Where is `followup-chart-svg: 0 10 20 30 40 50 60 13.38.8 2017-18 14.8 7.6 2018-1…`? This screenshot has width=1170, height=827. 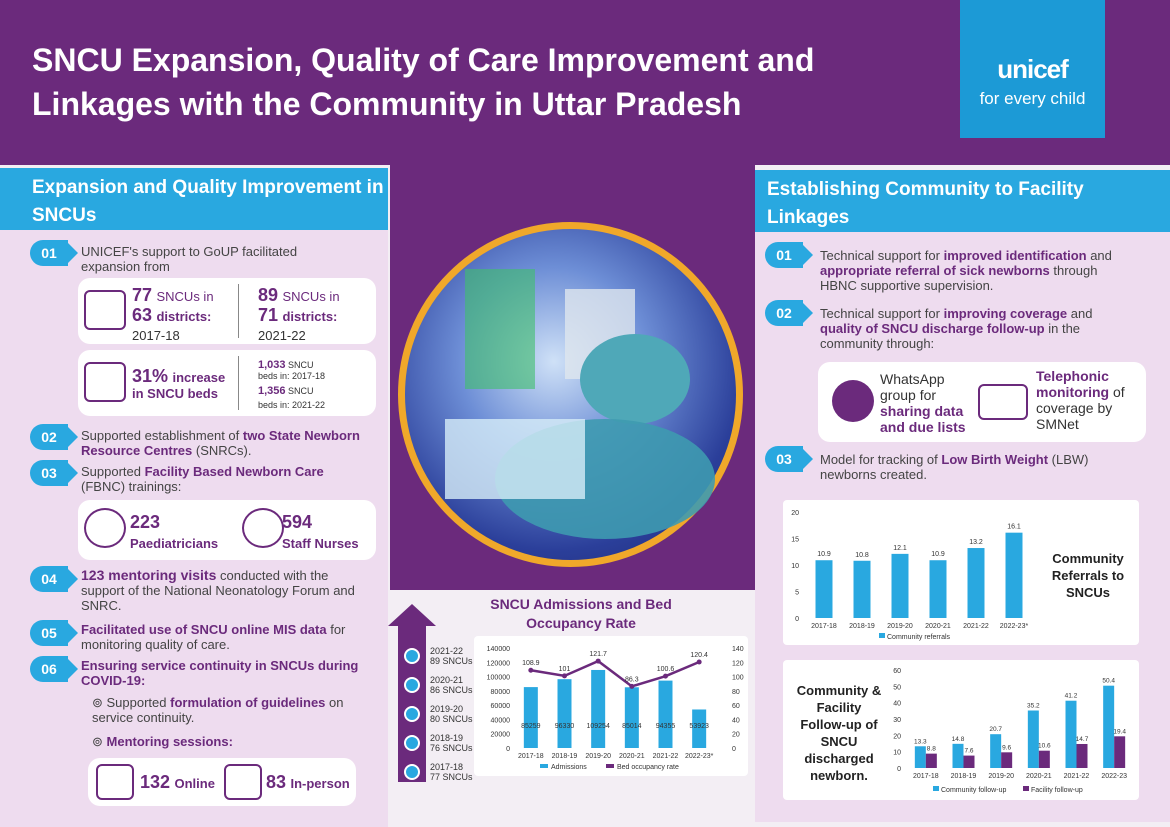 followup-chart-svg: 0 10 20 30 40 50 60 13.38.8 2017-18 14.8 7.6 2018-1… is located at coordinates (1010, 731).